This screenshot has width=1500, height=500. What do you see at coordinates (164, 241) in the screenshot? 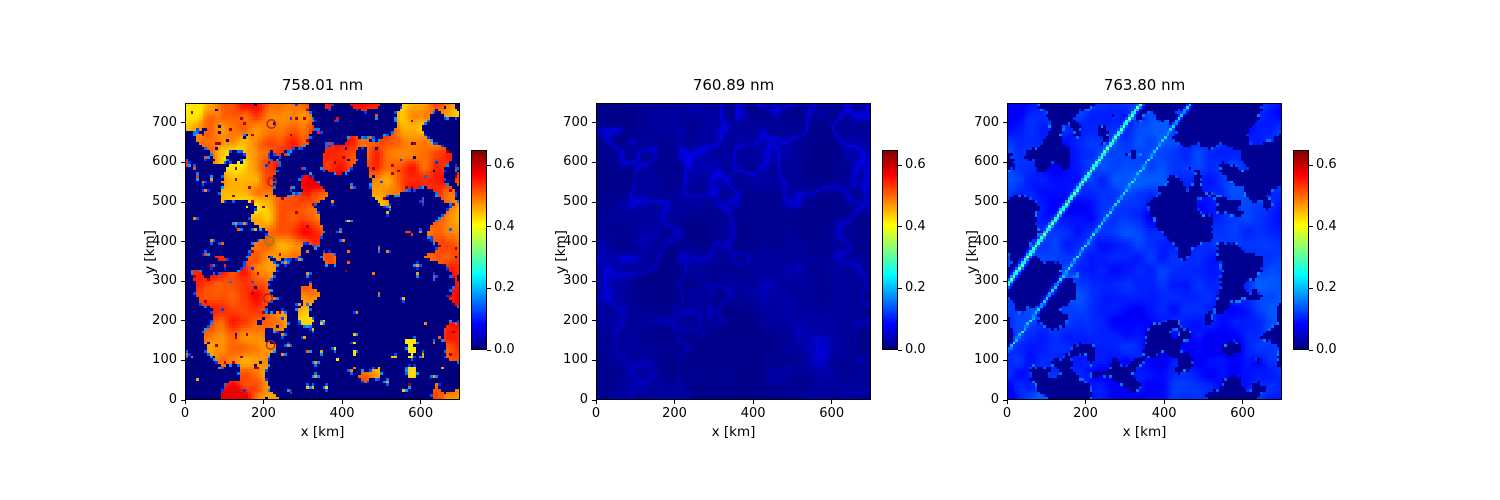
I see `y-tick-label: 400` at bounding box center [164, 241].